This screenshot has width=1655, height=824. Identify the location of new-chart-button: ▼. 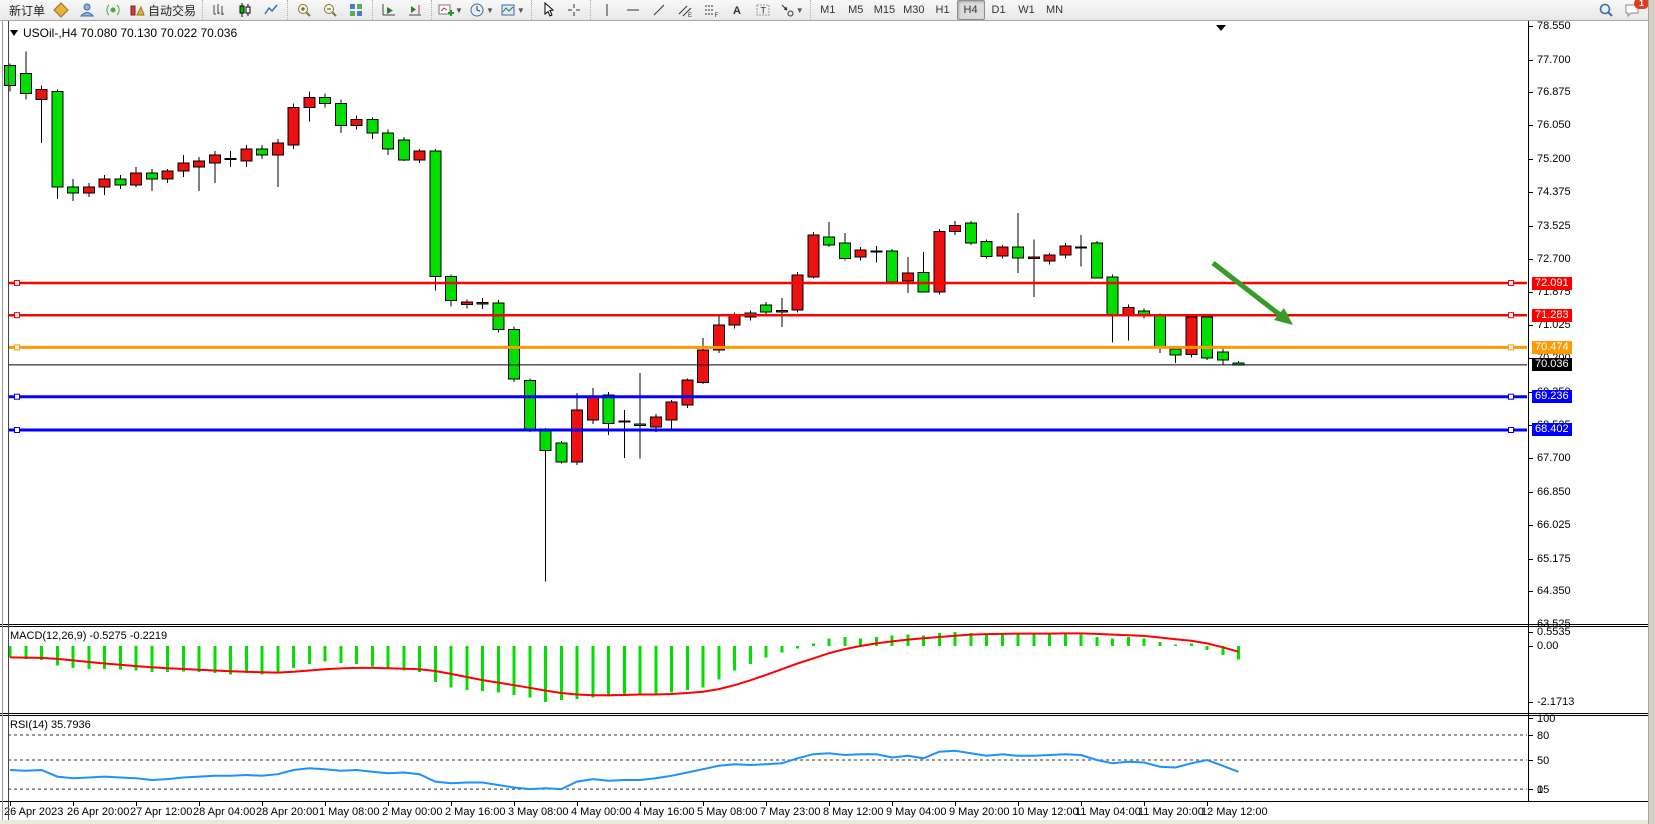
(450, 10).